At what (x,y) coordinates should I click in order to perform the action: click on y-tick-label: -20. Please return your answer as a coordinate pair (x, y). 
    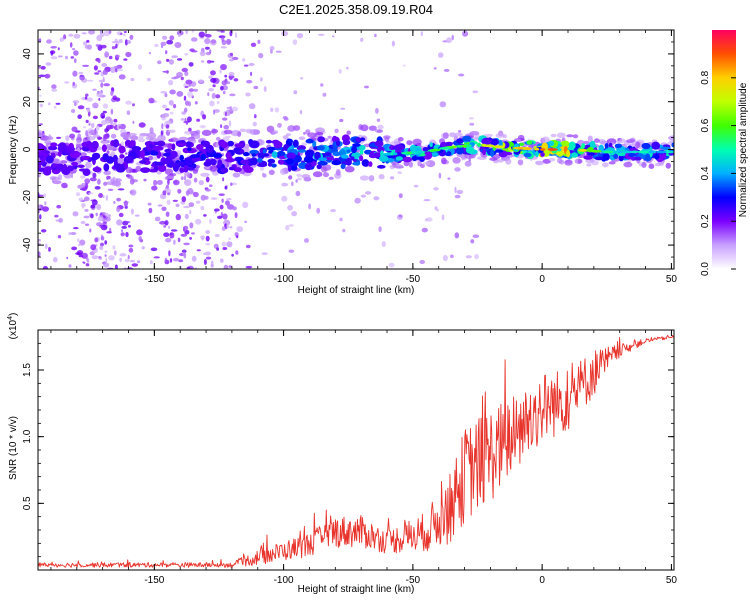
    Looking at the image, I should click on (27, 197).